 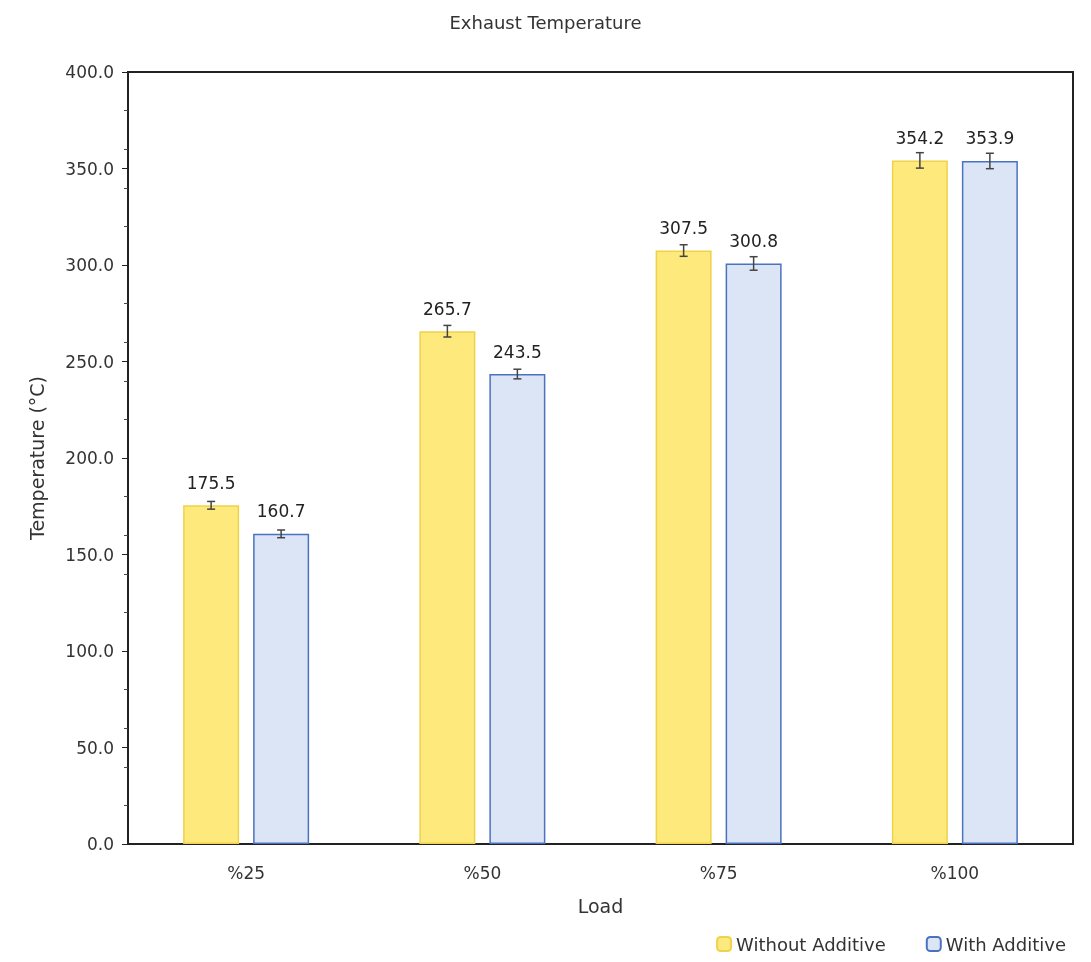 What do you see at coordinates (89, 554) in the screenshot?
I see `y-tick-label: 150.0` at bounding box center [89, 554].